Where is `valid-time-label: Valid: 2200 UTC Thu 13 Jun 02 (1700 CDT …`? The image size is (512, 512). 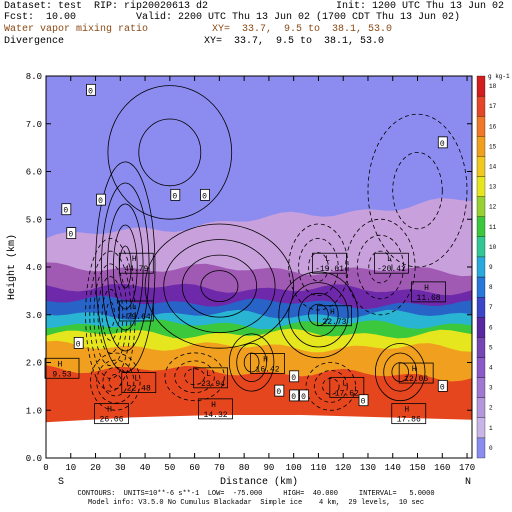
valid-time-label: Valid: 2200 UTC Thu 13 Jun 02 (1700 CDT … is located at coordinates (298, 17).